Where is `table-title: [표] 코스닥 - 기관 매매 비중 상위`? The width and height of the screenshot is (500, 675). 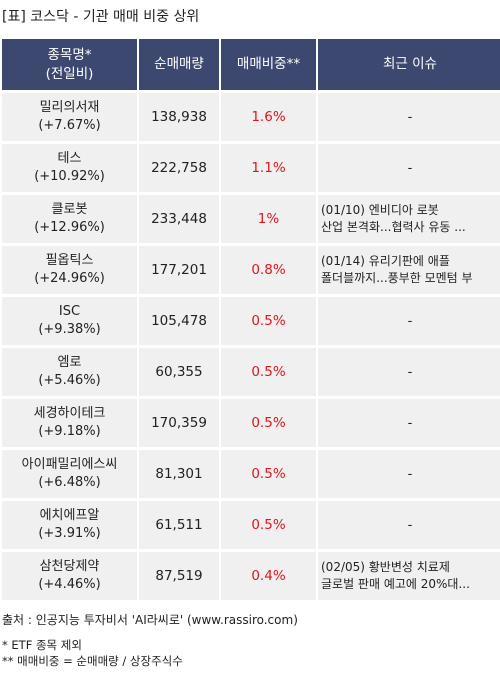
table-title: [표] 코스닥 - 기관 매매 비중 상위 is located at coordinates (101, 17).